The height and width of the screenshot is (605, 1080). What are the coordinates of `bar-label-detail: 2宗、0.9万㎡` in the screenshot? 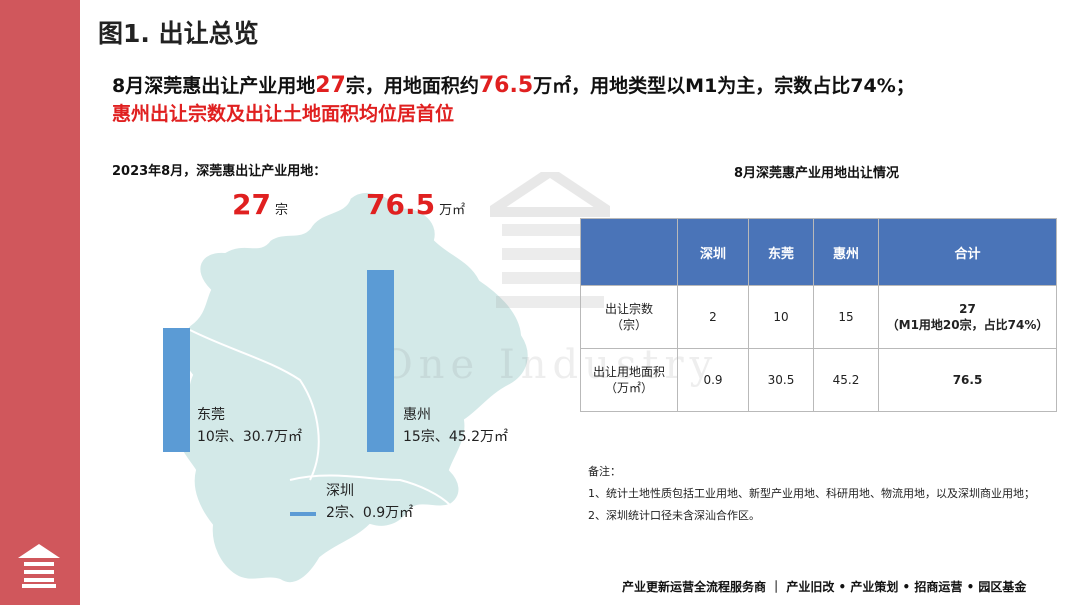 It's located at (370, 513).